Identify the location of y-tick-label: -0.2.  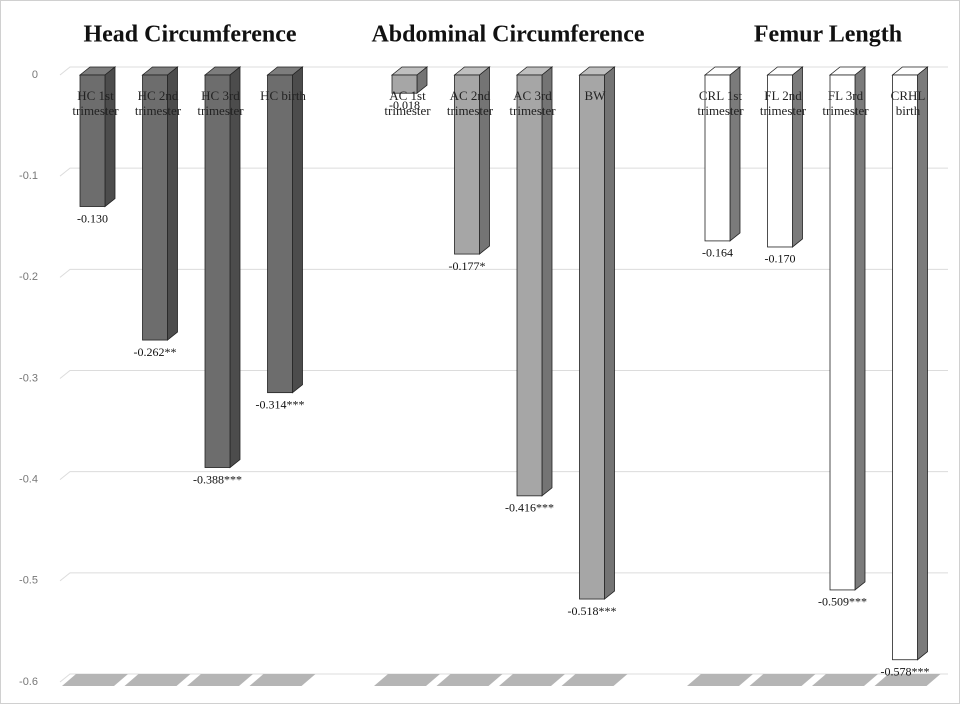
(28, 277).